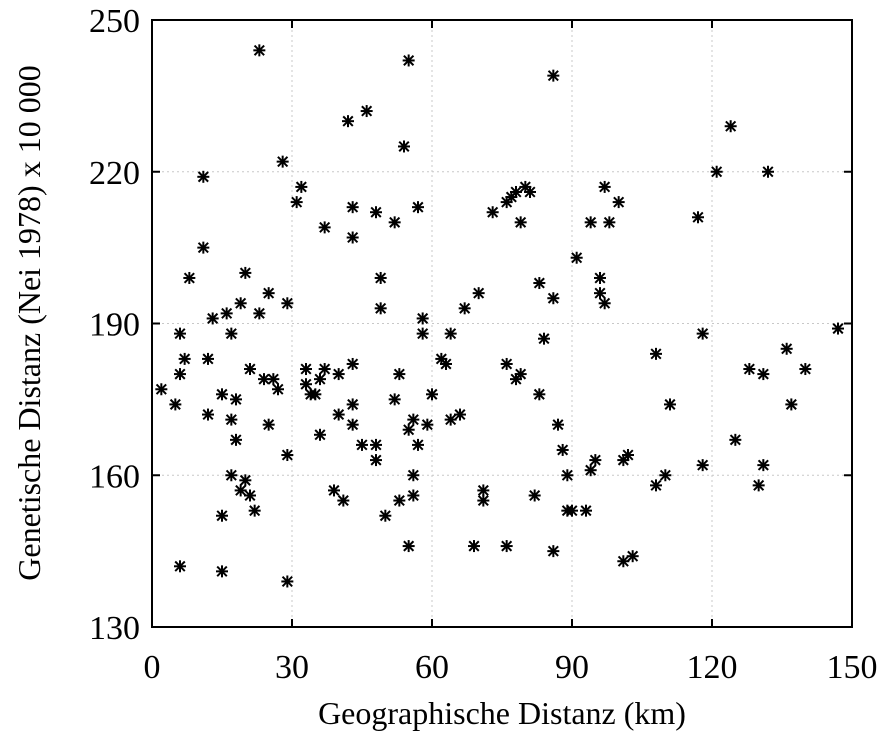  Describe the element at coordinates (152, 667) in the screenshot. I see `x-tick-label: 0` at that location.